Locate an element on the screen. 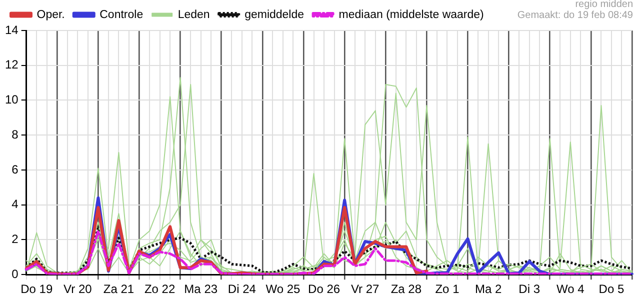  legend-label: gemiddelde is located at coordinates (274, 14).